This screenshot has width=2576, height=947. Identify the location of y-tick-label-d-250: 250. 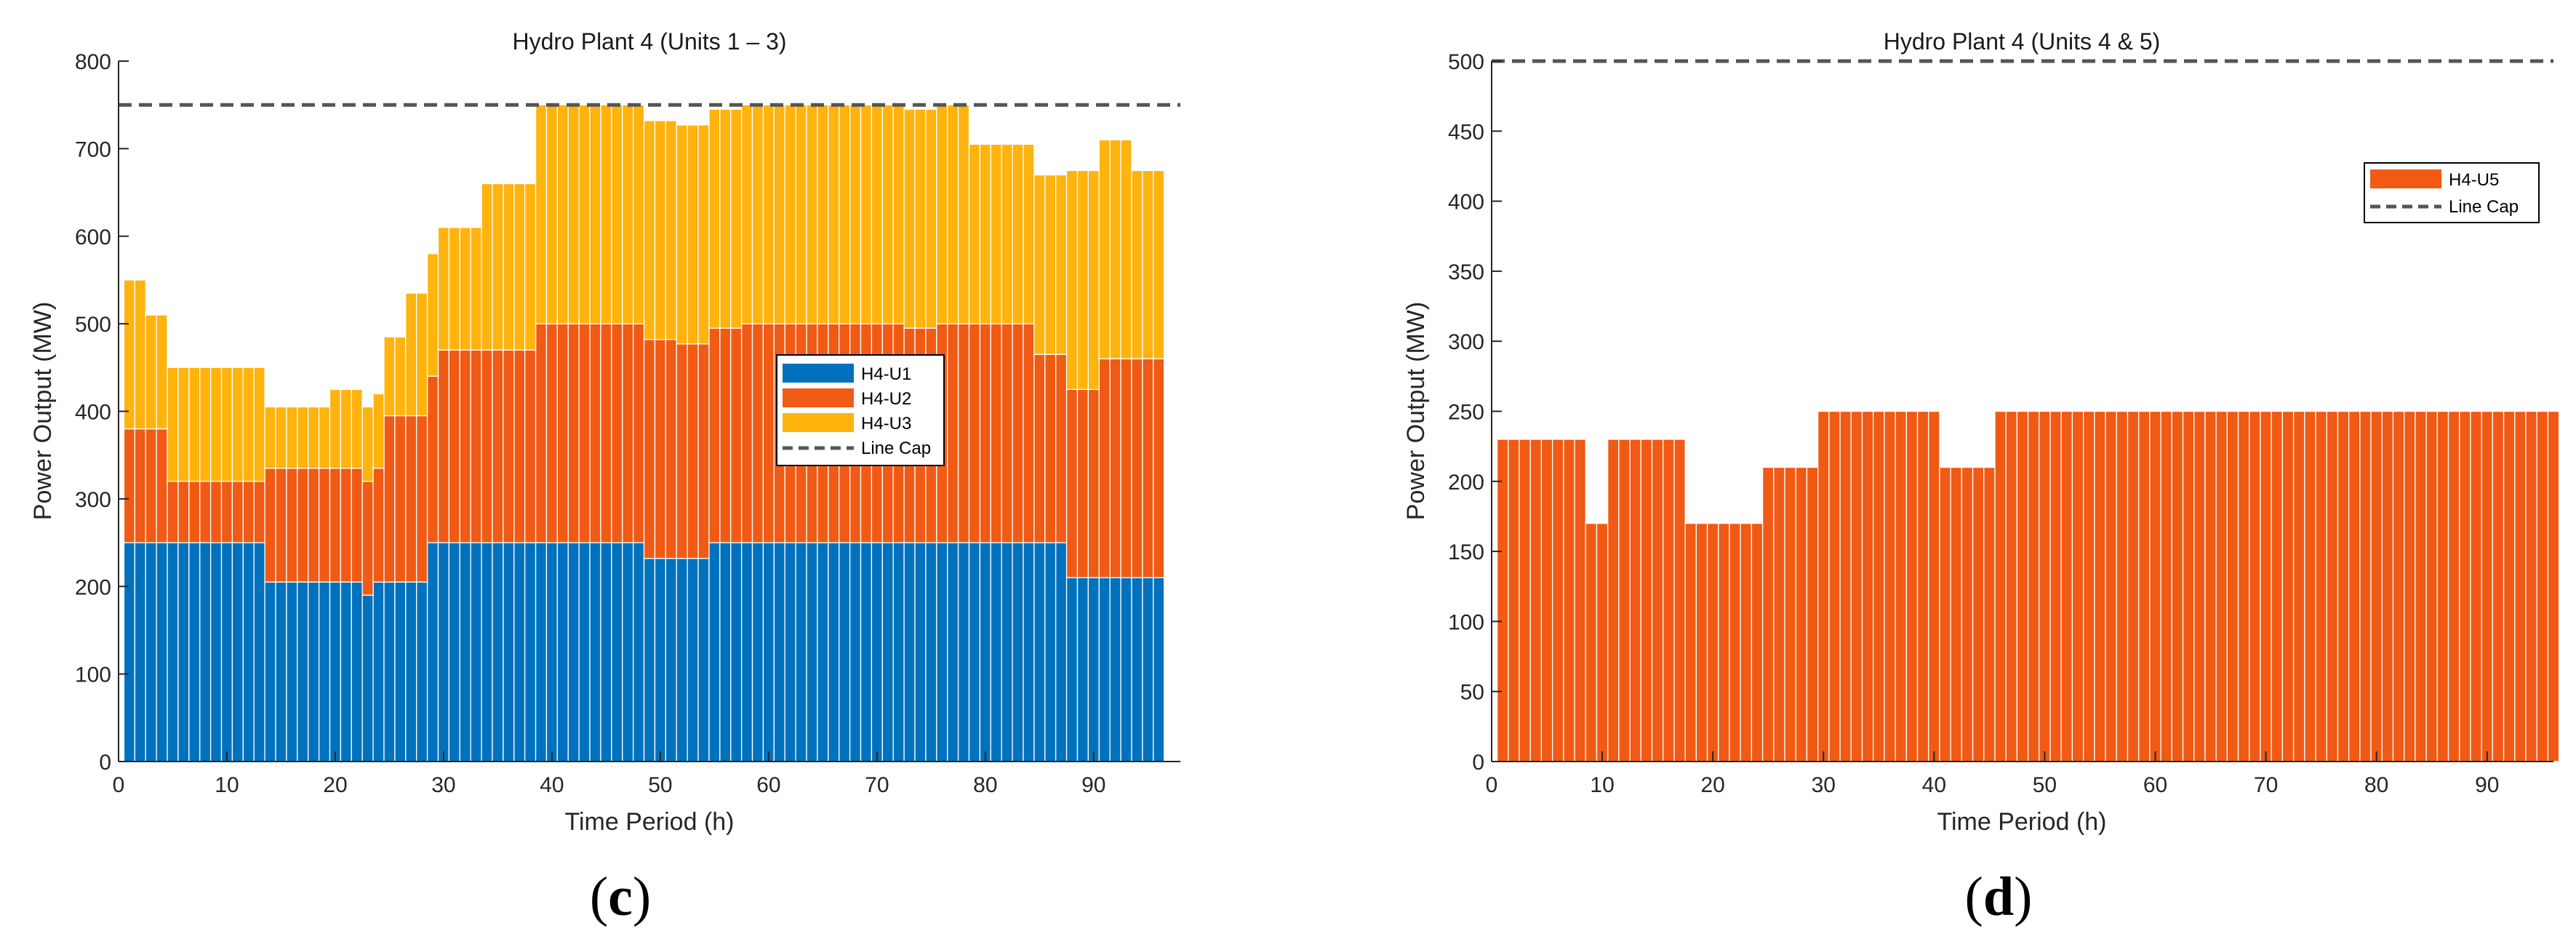
(1466, 413).